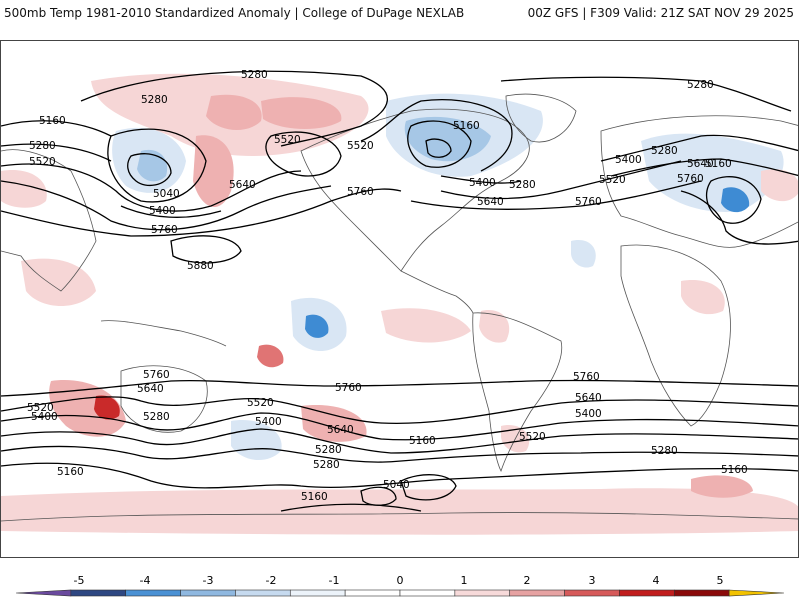 This screenshot has height=600, width=800. I want to click on colorbar-tick-label: 3, so click(592, 580).